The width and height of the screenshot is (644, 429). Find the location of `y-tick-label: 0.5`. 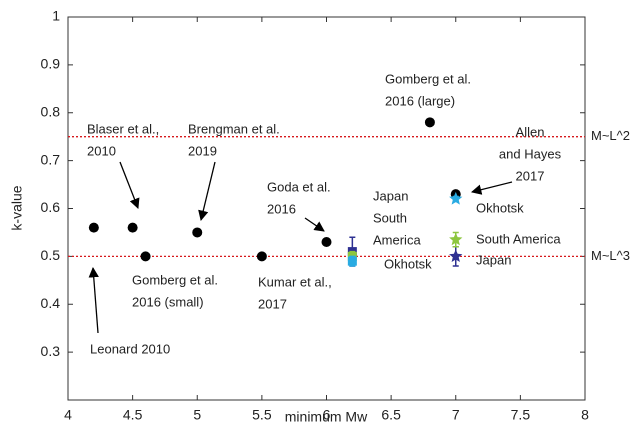

y-tick-label: 0.5 is located at coordinates (51, 255).